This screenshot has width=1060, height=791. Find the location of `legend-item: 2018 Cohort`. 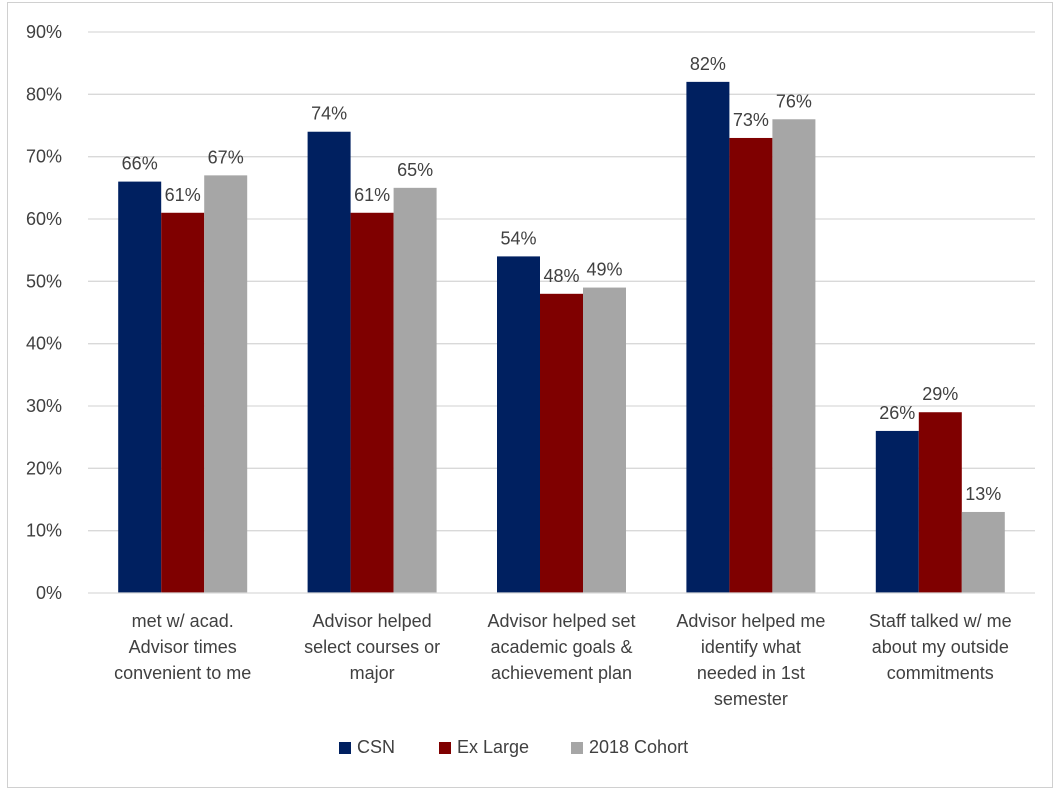

legend-item: 2018 Cohort is located at coordinates (629, 747).